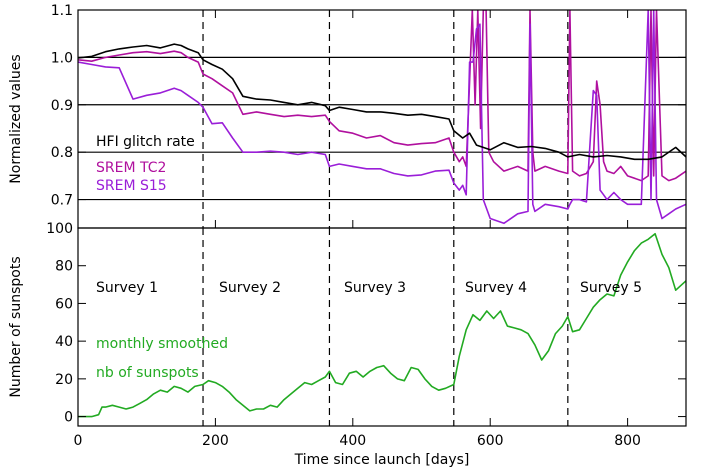 Image resolution: width=706 pixels, height=471 pixels. I want to click on ytick-label-top-3: 1.0, so click(62, 58).